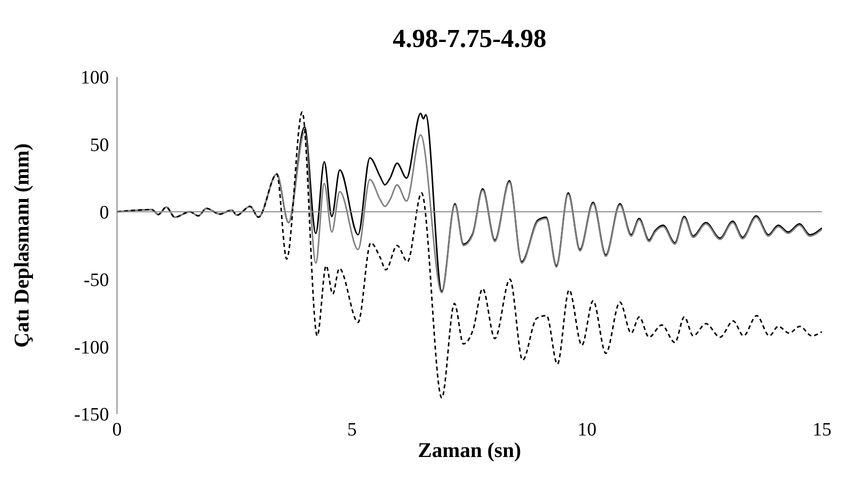 The image size is (842, 477). What do you see at coordinates (21, 245) in the screenshot?
I see `y-axis-title: Çatı Deplasmanı (mm)` at bounding box center [21, 245].